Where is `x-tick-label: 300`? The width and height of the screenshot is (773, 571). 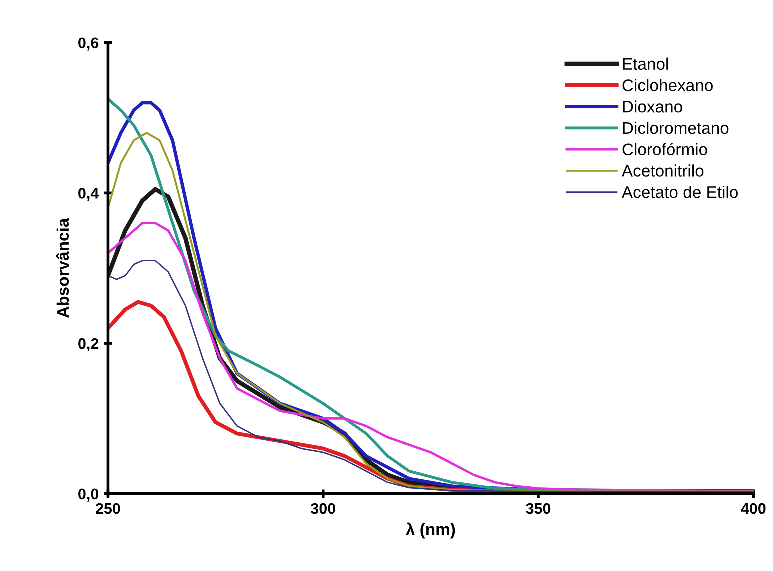
x-tick-label: 300 is located at coordinates (323, 508).